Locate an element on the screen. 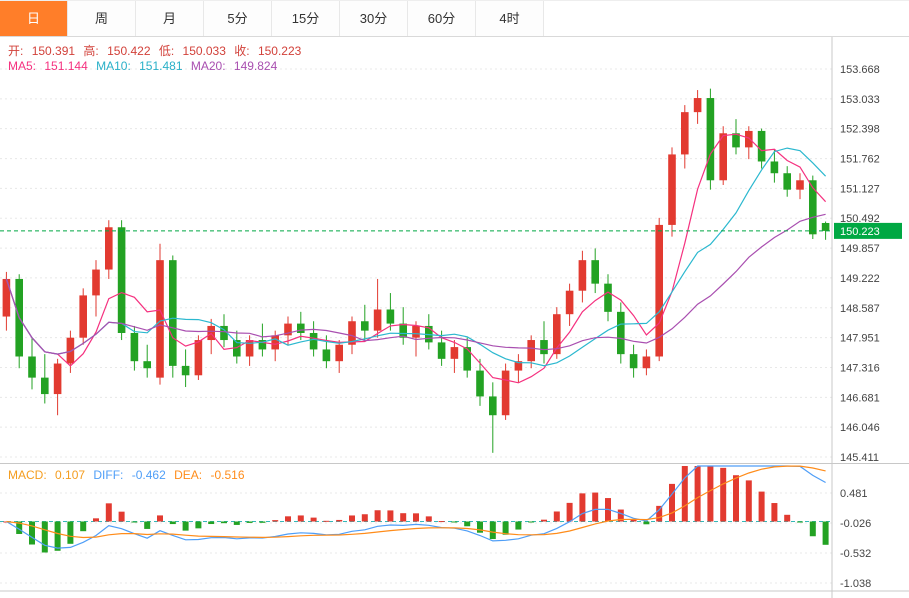 The width and height of the screenshot is (909, 598). price-tick-label: 145.411 is located at coordinates (859, 457).